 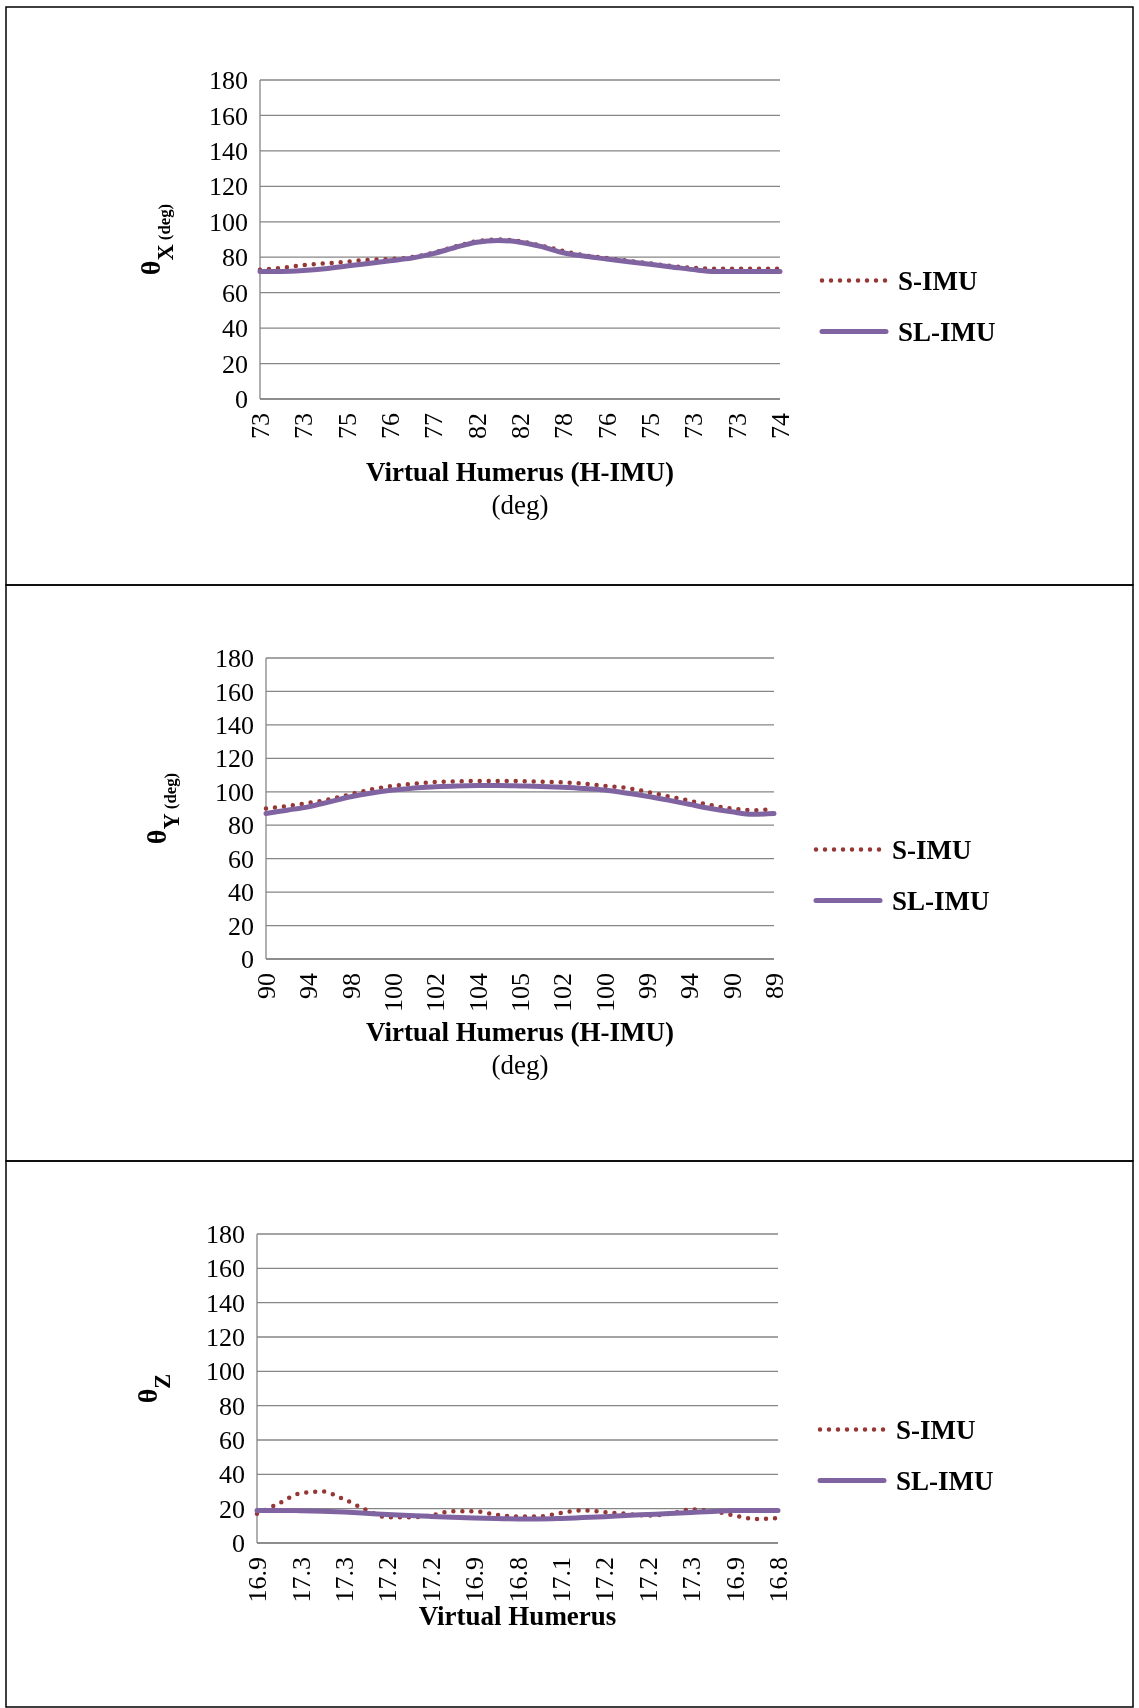 I want to click on x-tick-label: 99, so click(x=648, y=986).